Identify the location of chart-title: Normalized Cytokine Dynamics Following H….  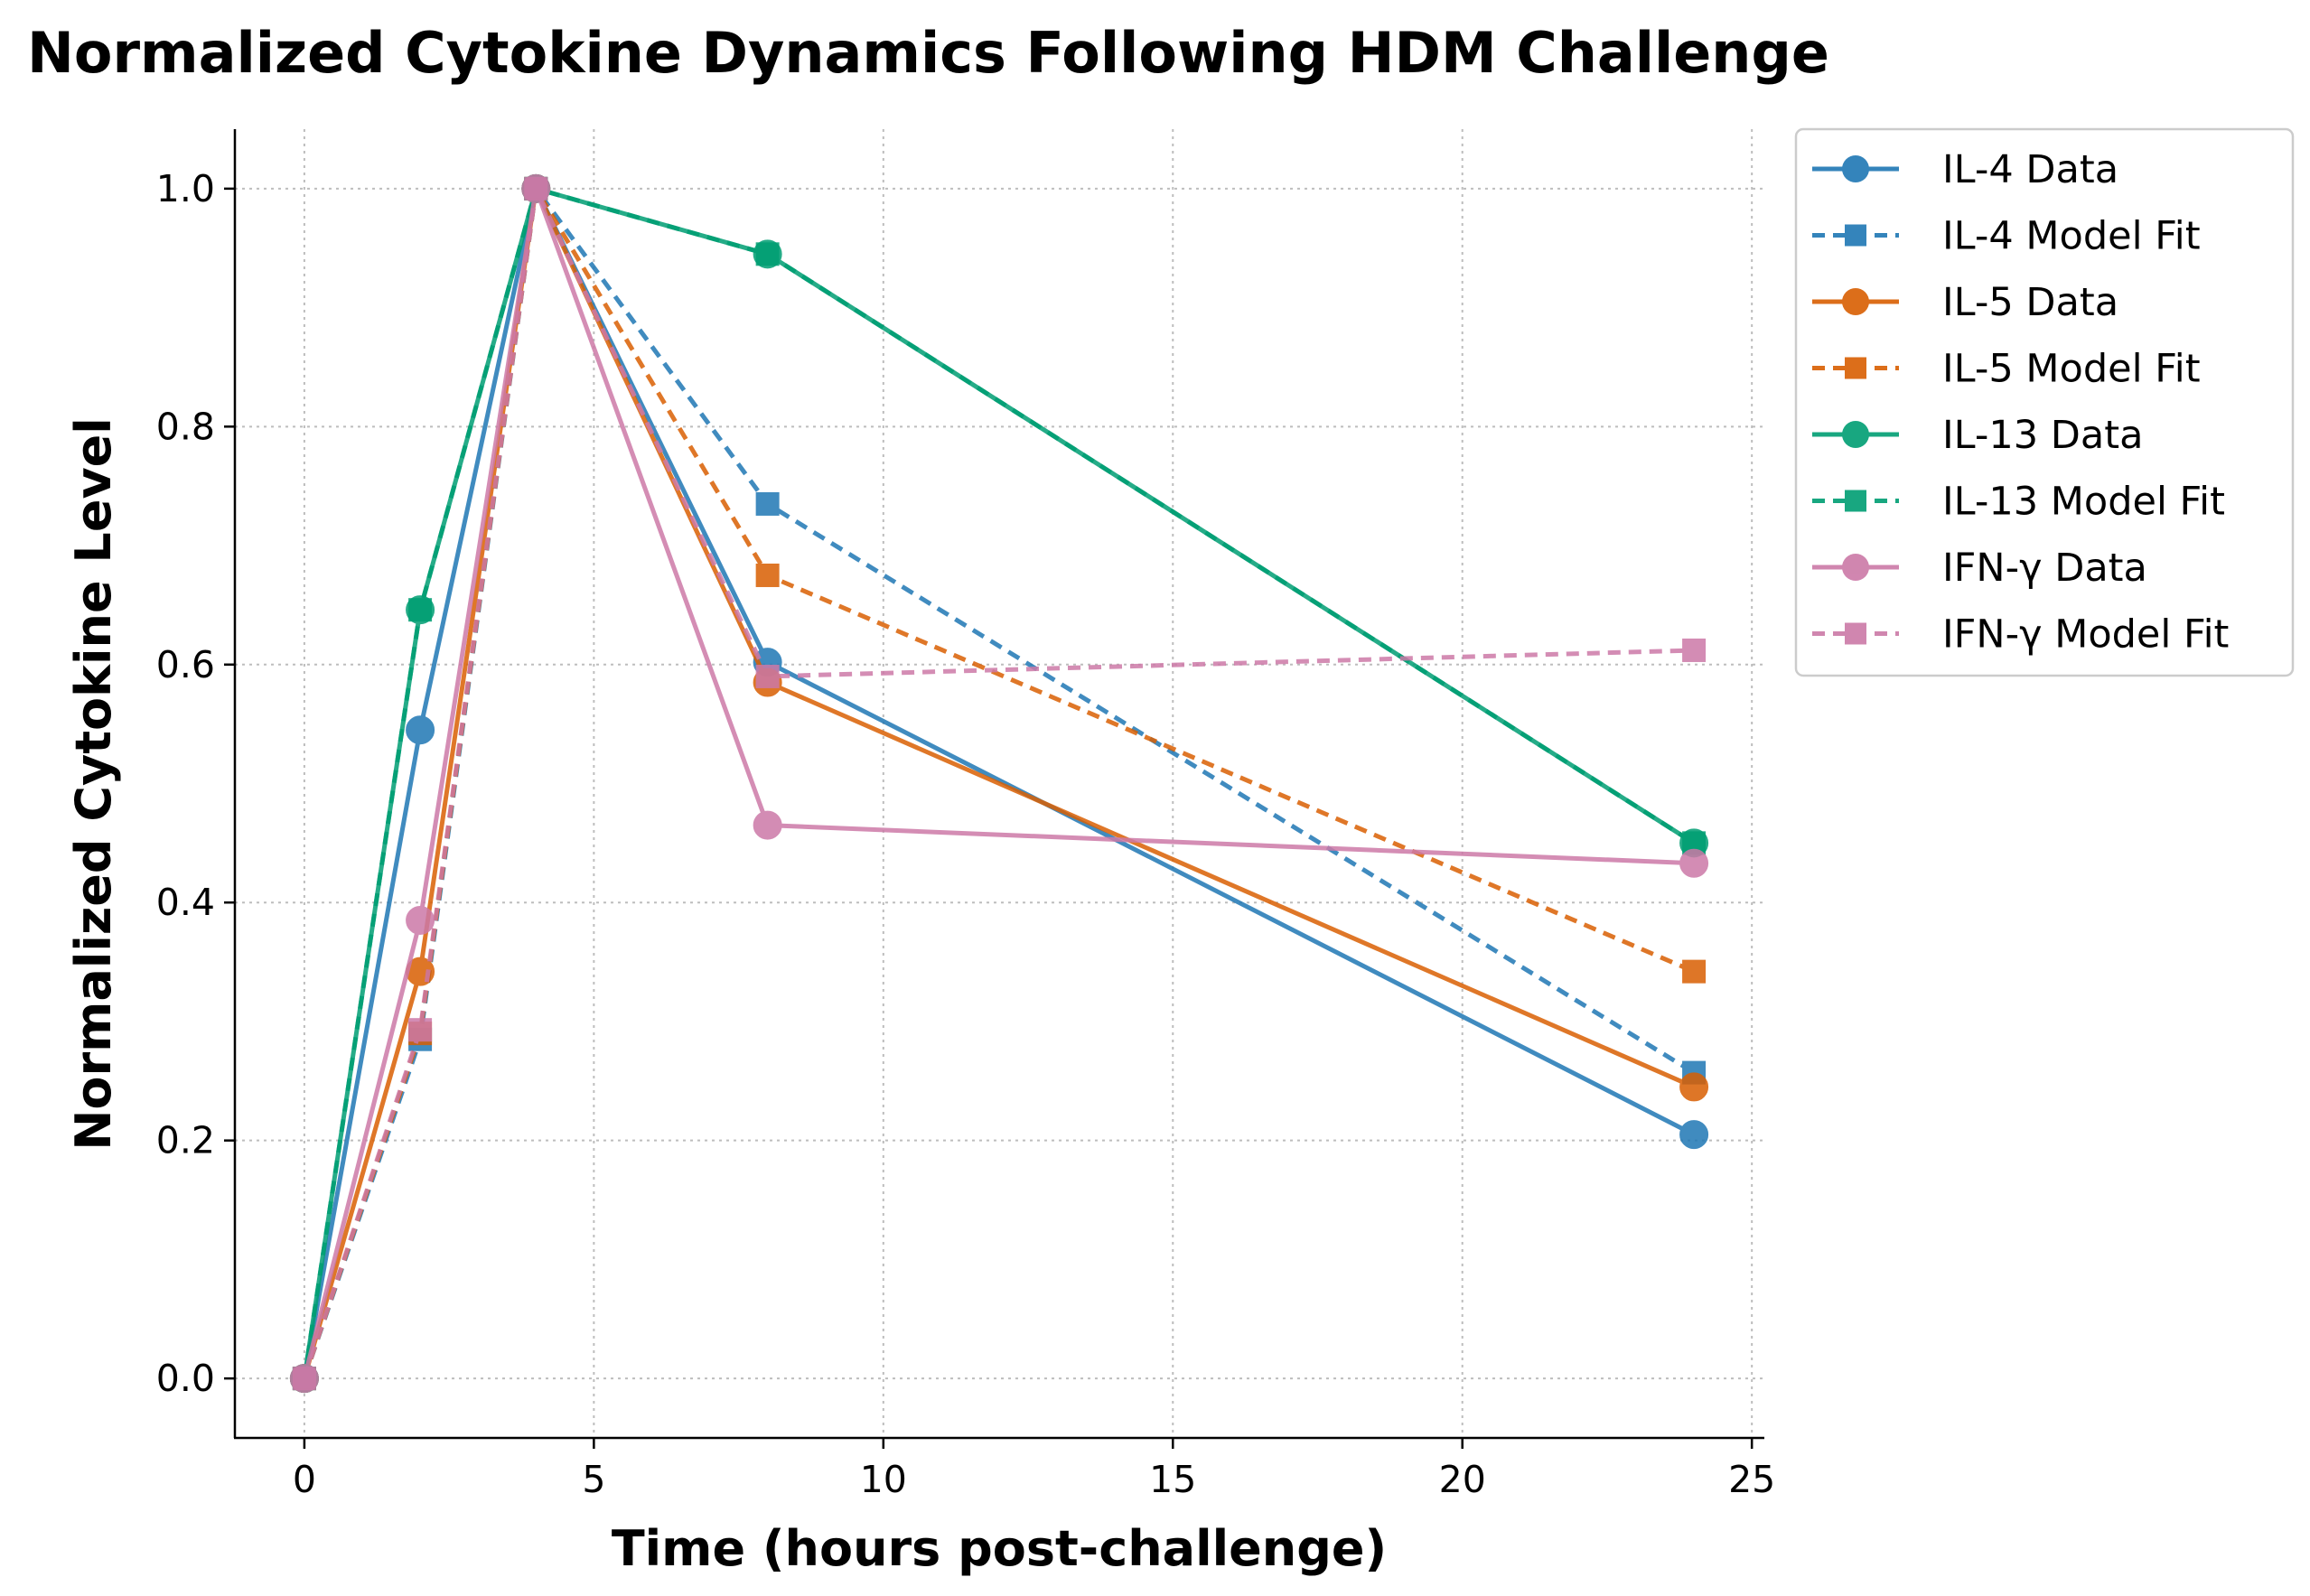
(928, 53).